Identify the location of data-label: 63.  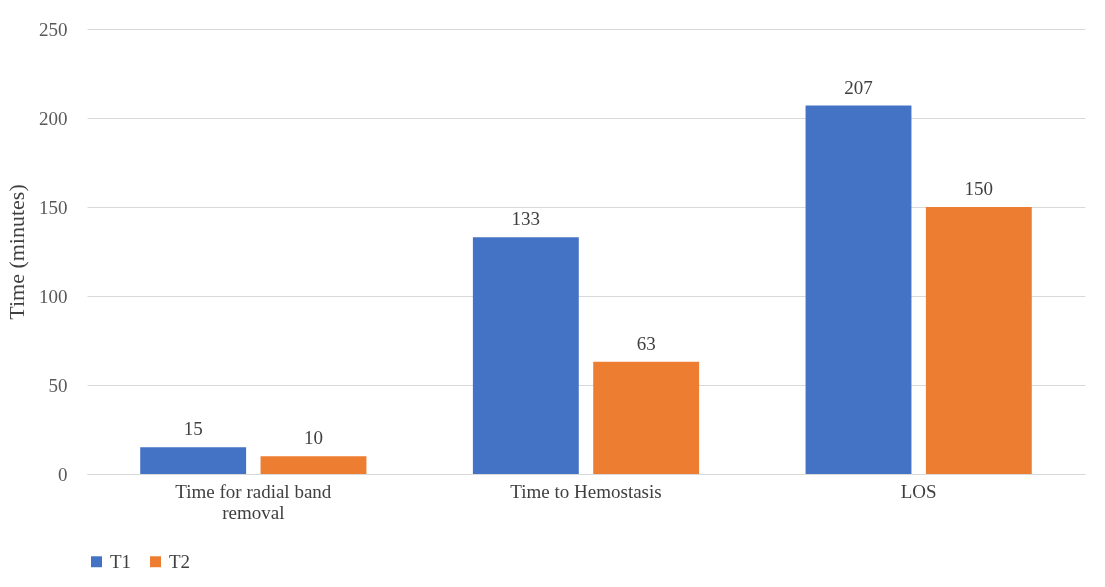
(646, 343).